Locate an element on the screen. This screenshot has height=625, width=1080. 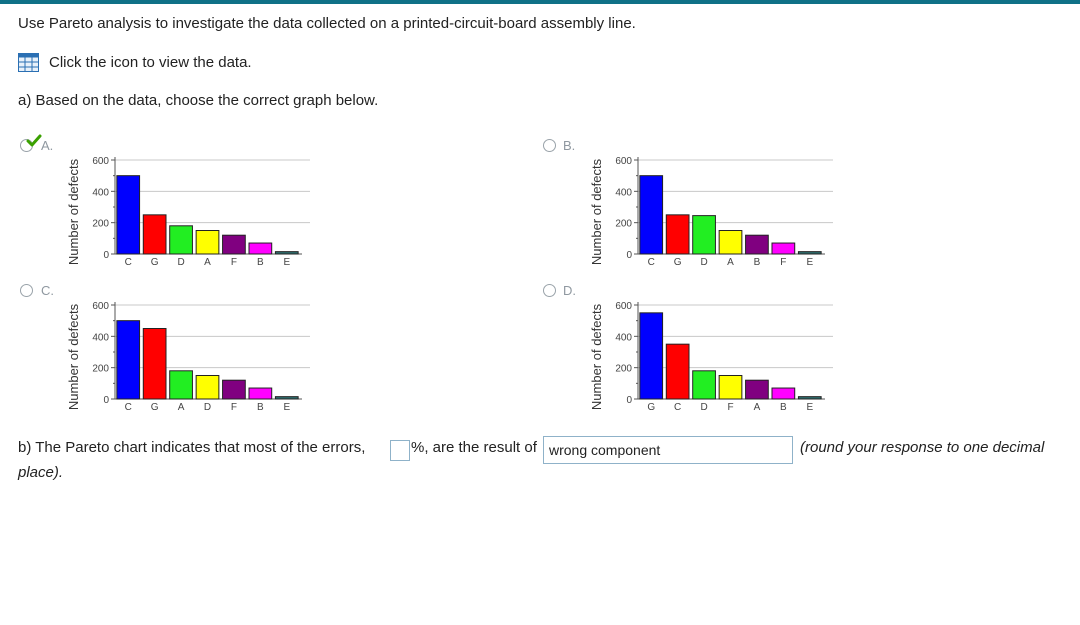
view-data-link: Click the icon to view the data. is located at coordinates (135, 62).